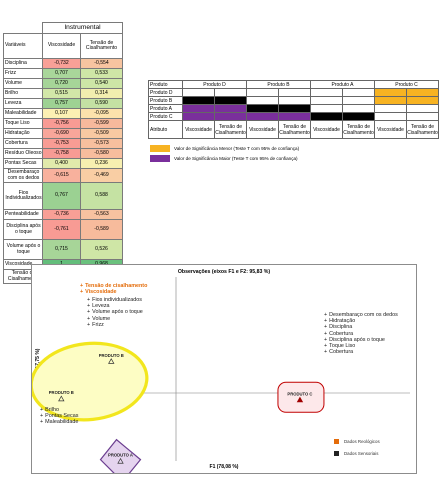 This screenshot has height=480, width=446. I want to click on var-label: Cobertura, so click(361, 334).